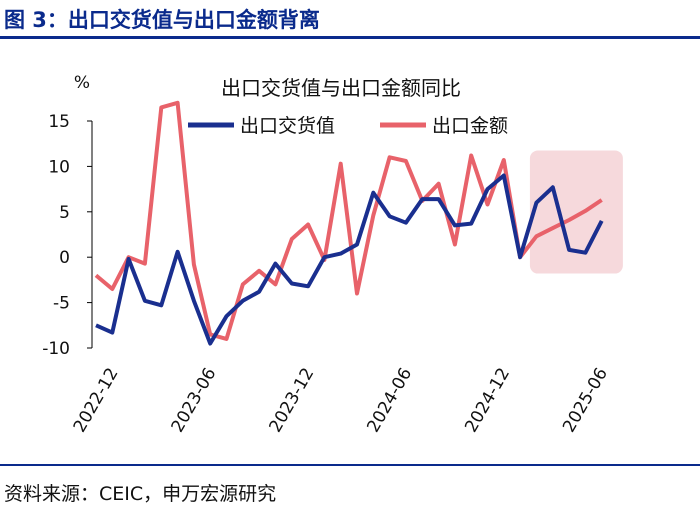 The width and height of the screenshot is (700, 510). Describe the element at coordinates (194, 401) in the screenshot. I see `x-tick-label: 2023-06` at that location.